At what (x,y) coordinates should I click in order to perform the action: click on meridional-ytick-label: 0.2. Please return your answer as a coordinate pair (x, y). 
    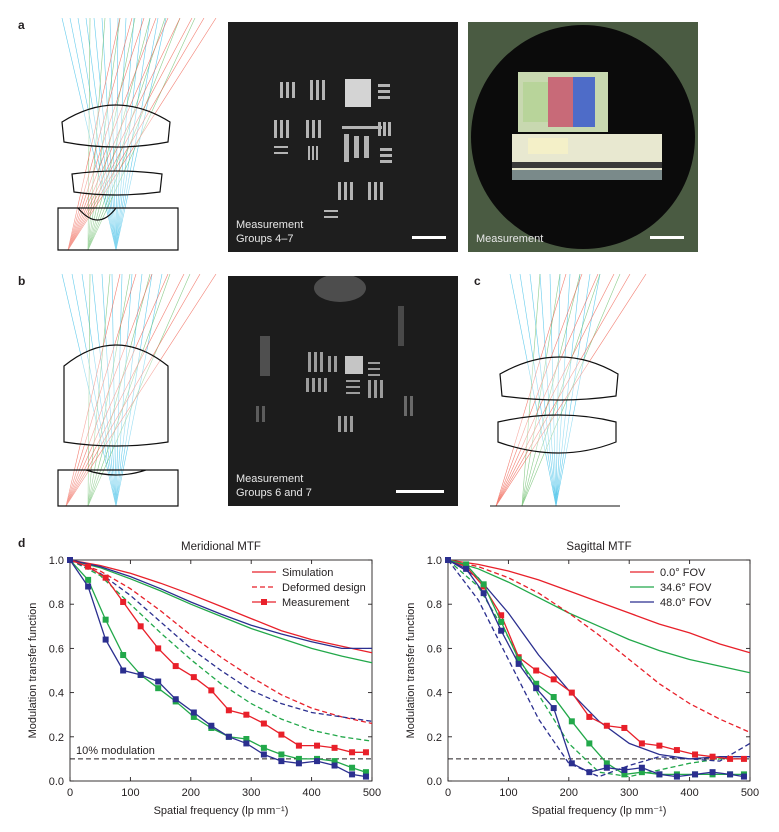
    Looking at the image, I should click on (56, 738).